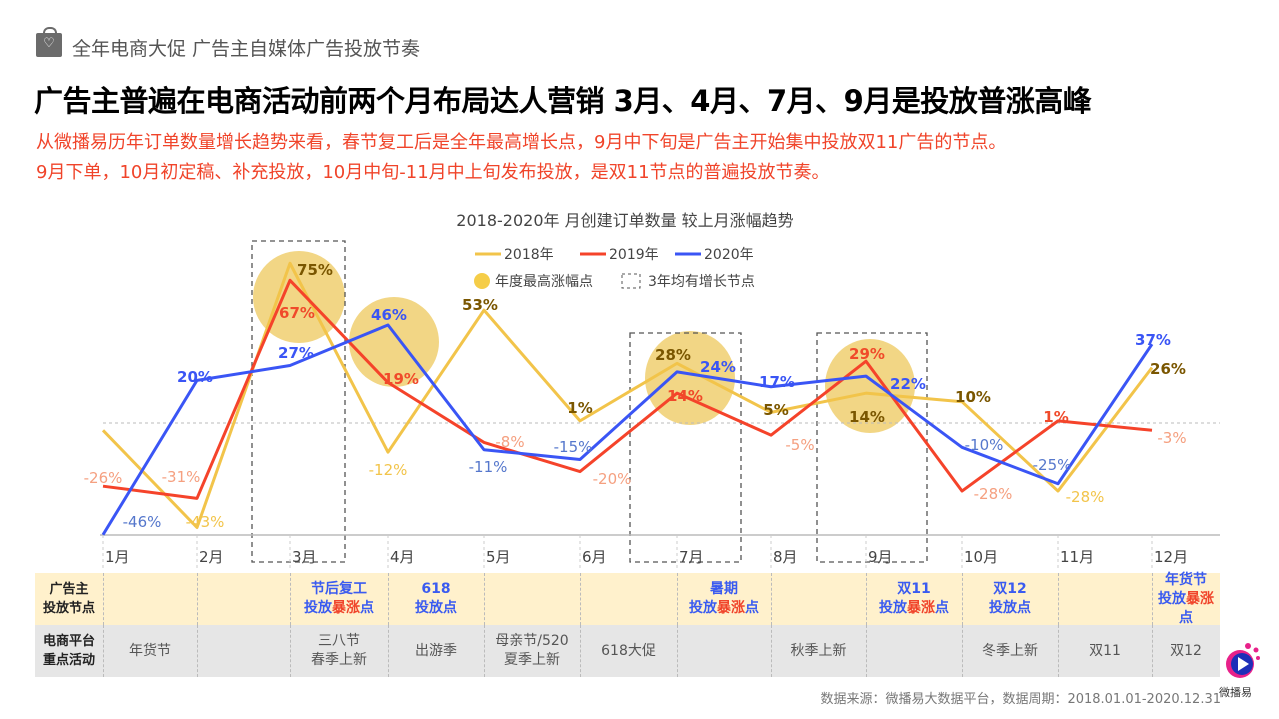  I want to click on cell-line: 出游季, so click(436, 650).